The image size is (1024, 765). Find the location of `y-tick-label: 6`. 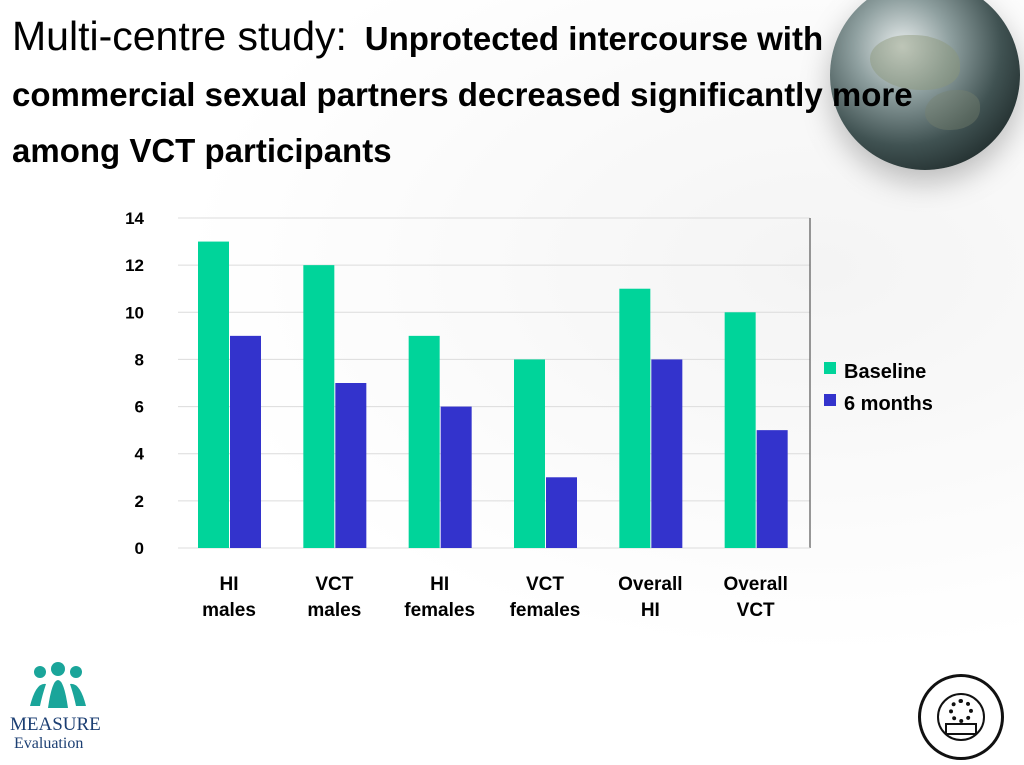

y-tick-label: 6 is located at coordinates (139, 407).